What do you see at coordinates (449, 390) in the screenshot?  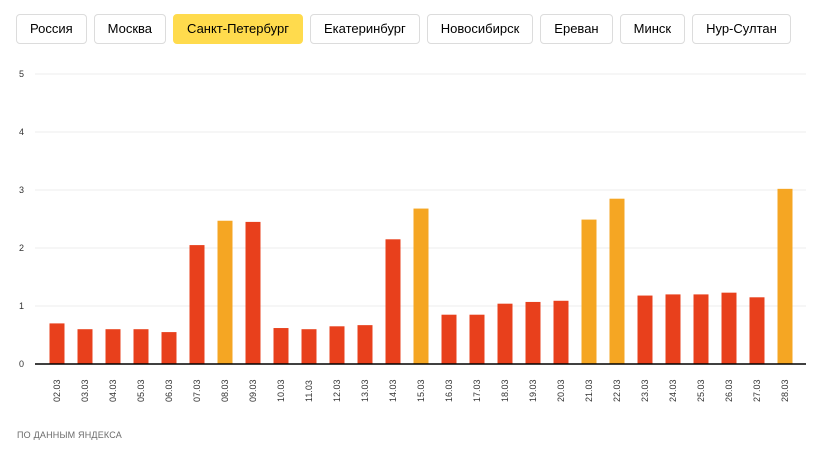 I see `x-tick-label: 16.03` at bounding box center [449, 390].